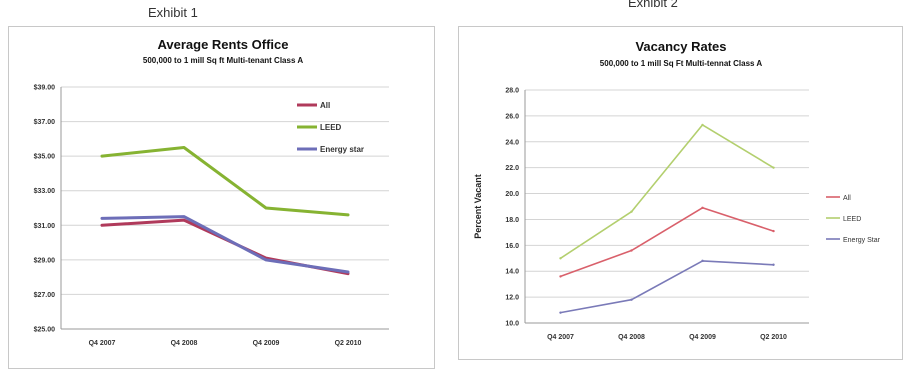 Image resolution: width=909 pixels, height=370 pixels. I want to click on y-tick-label: 16.0, so click(512, 246).